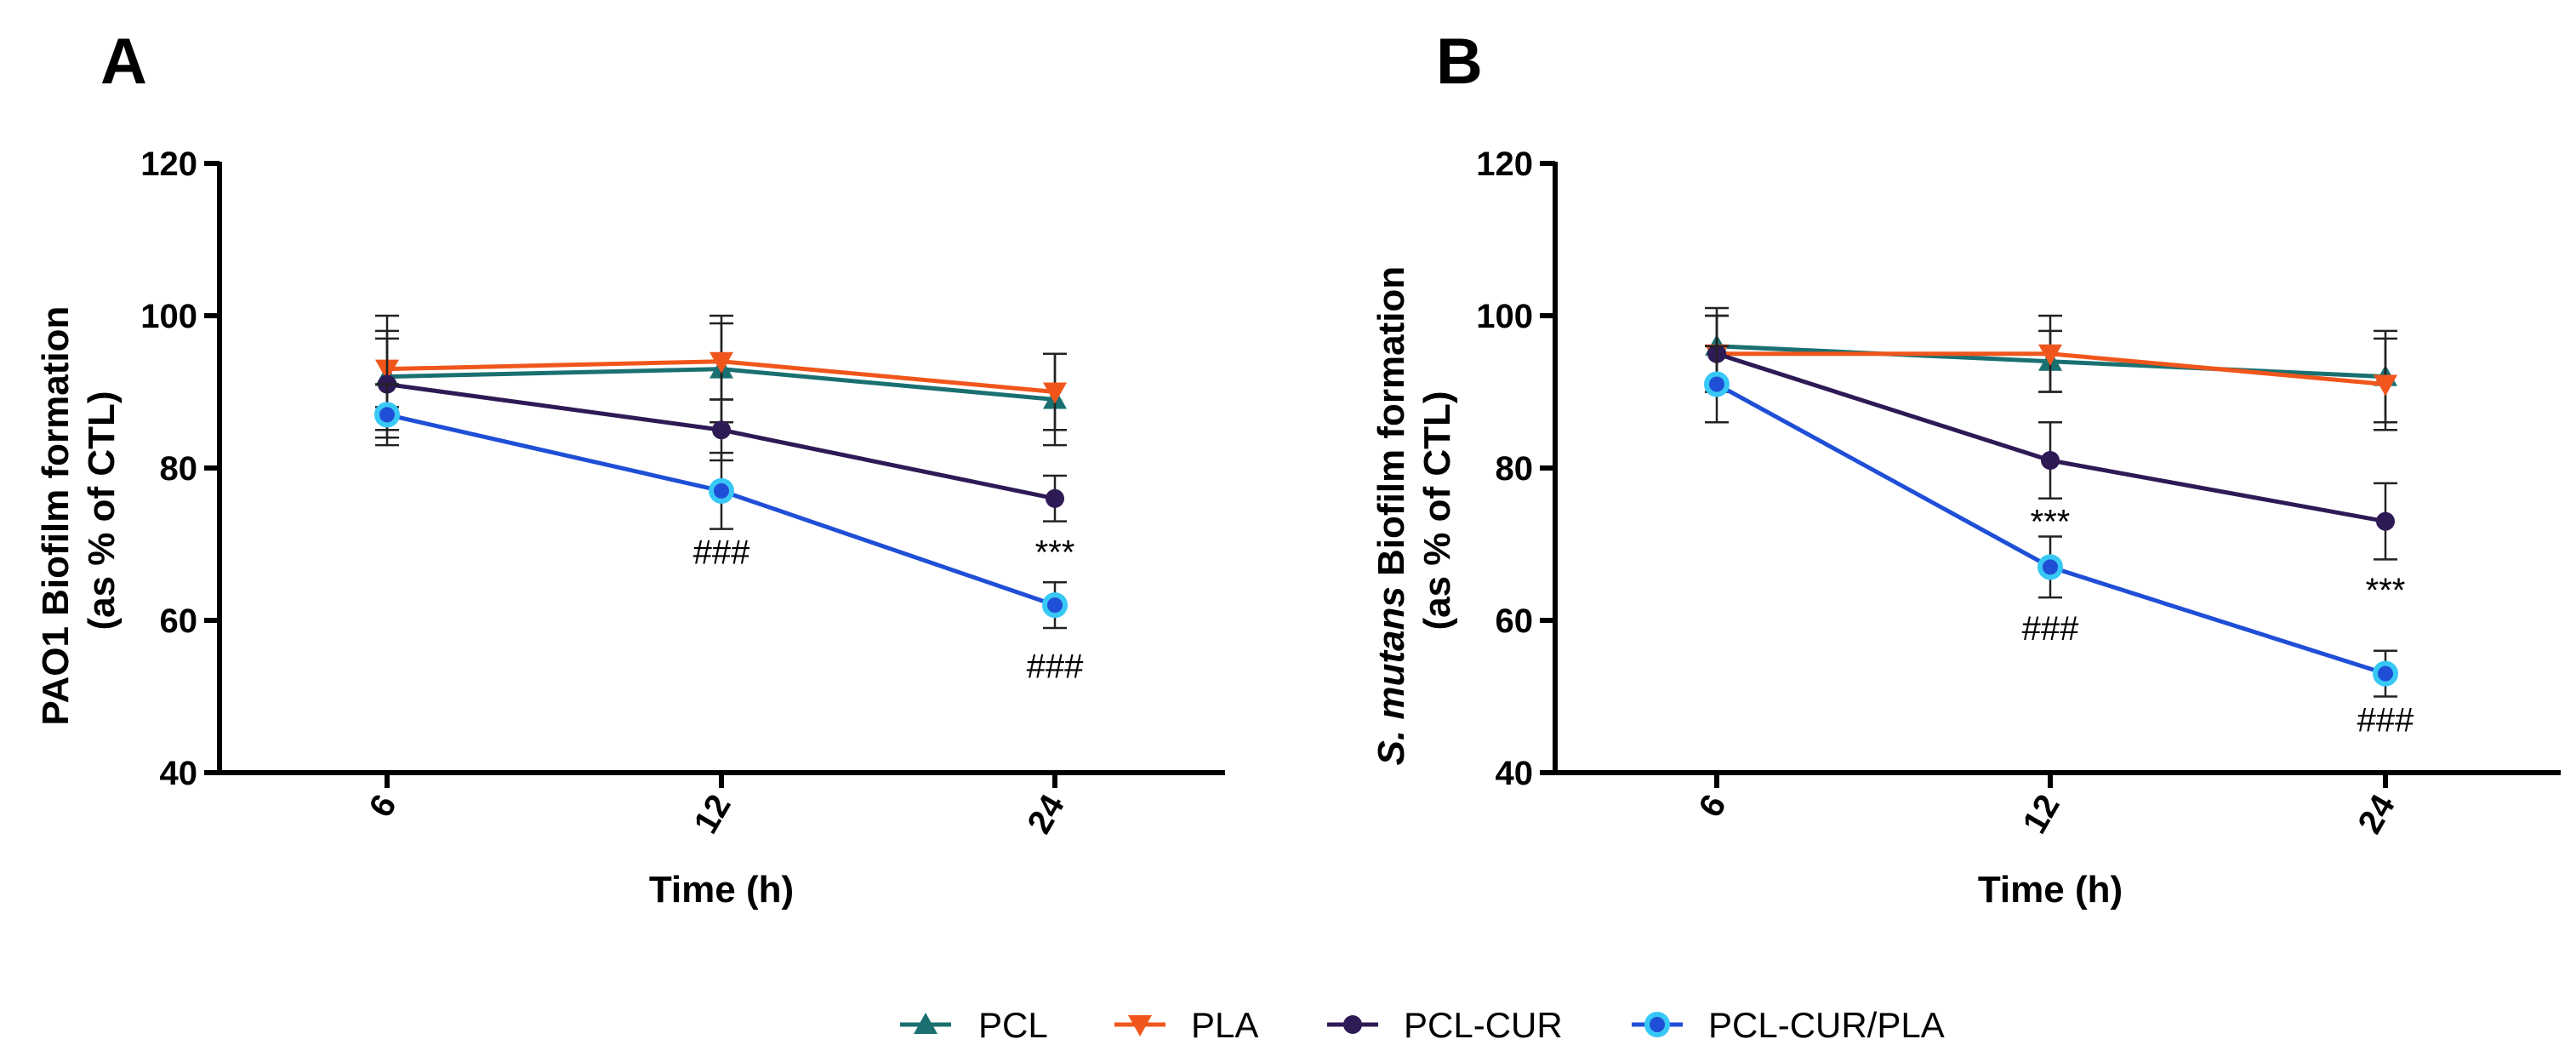 This screenshot has width=2576, height=1062. Describe the element at coordinates (79, 510) in the screenshot. I see `panel-a-ylabel: PAO1 Biofilm formation (as % of CTL)` at that location.